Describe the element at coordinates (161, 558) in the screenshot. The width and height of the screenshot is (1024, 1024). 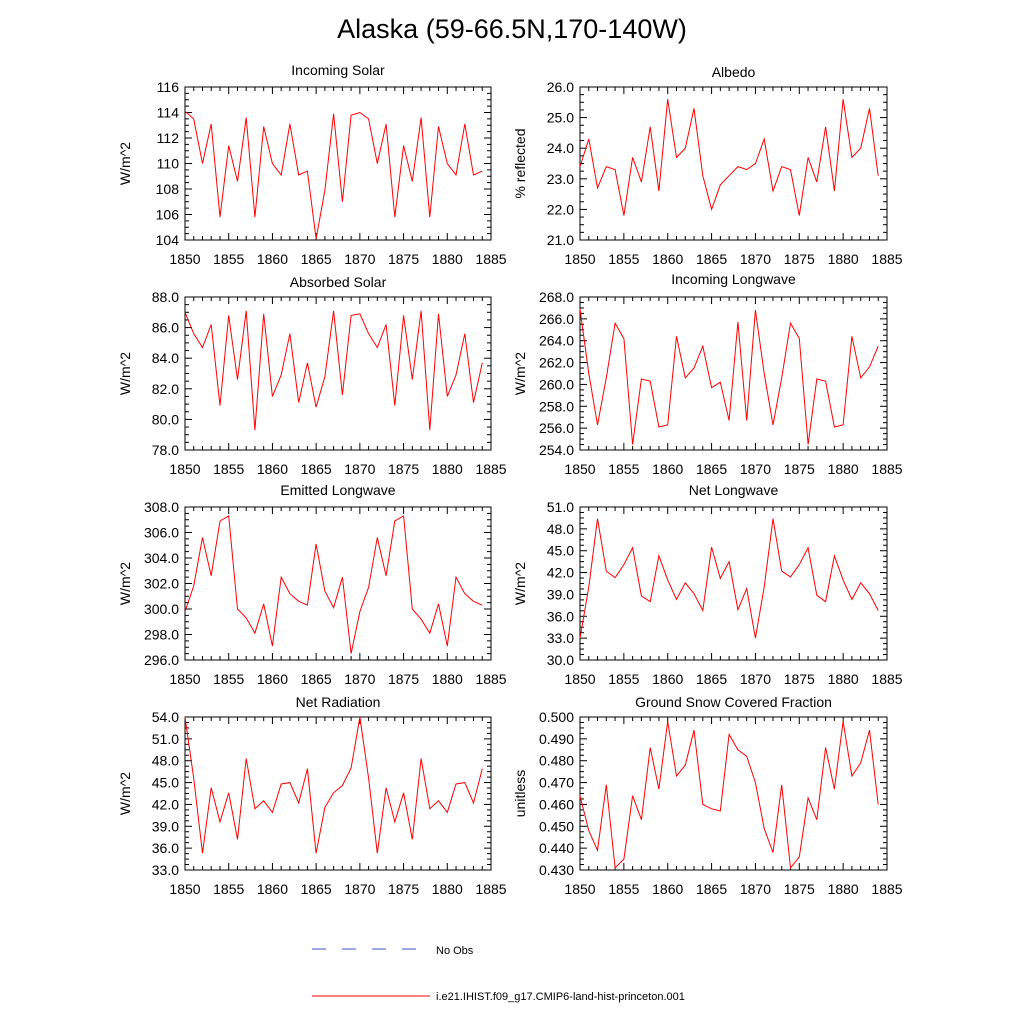
I see `y-tick-label: 304.0` at that location.